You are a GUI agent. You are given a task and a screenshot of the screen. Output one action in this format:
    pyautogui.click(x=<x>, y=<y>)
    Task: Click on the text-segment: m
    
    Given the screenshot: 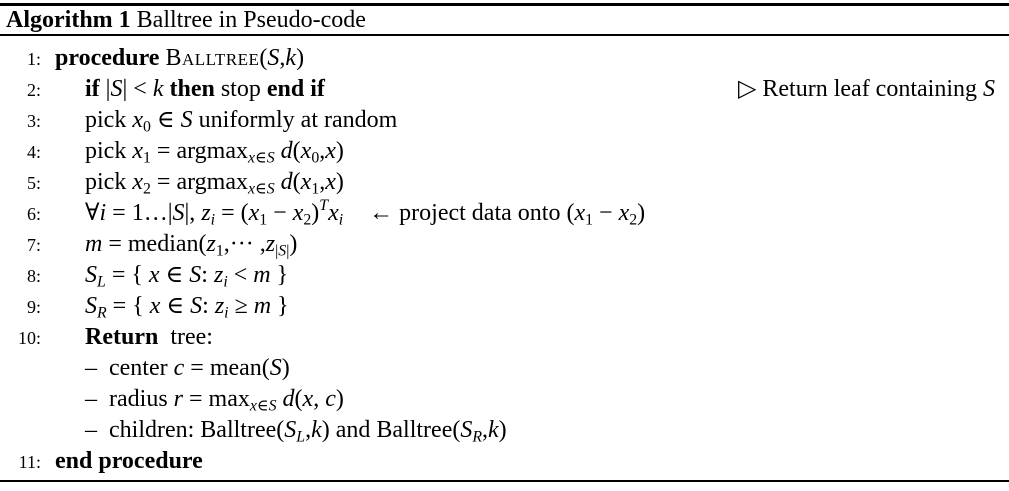 What is the action you would take?
    pyautogui.click(x=94, y=244)
    